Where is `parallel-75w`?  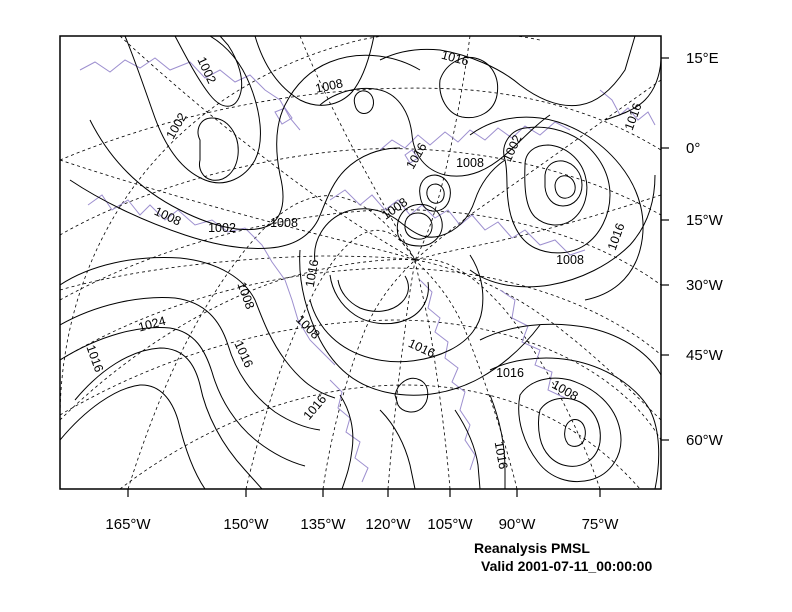 parallel-75w is located at coordinates (380, 436).